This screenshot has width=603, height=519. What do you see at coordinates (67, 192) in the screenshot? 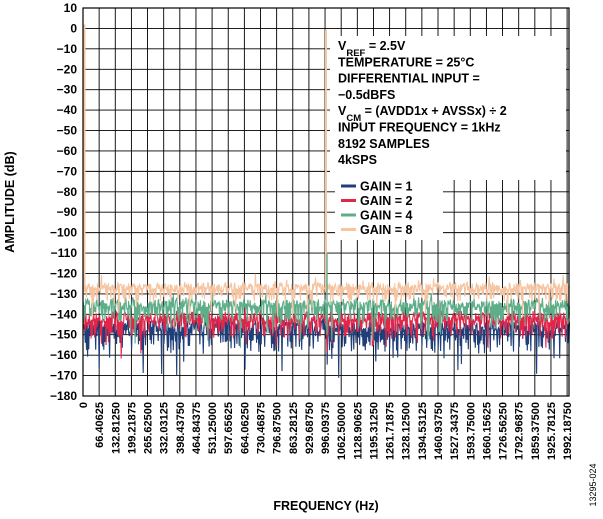
I see `y-tick-label: −80` at bounding box center [67, 192].